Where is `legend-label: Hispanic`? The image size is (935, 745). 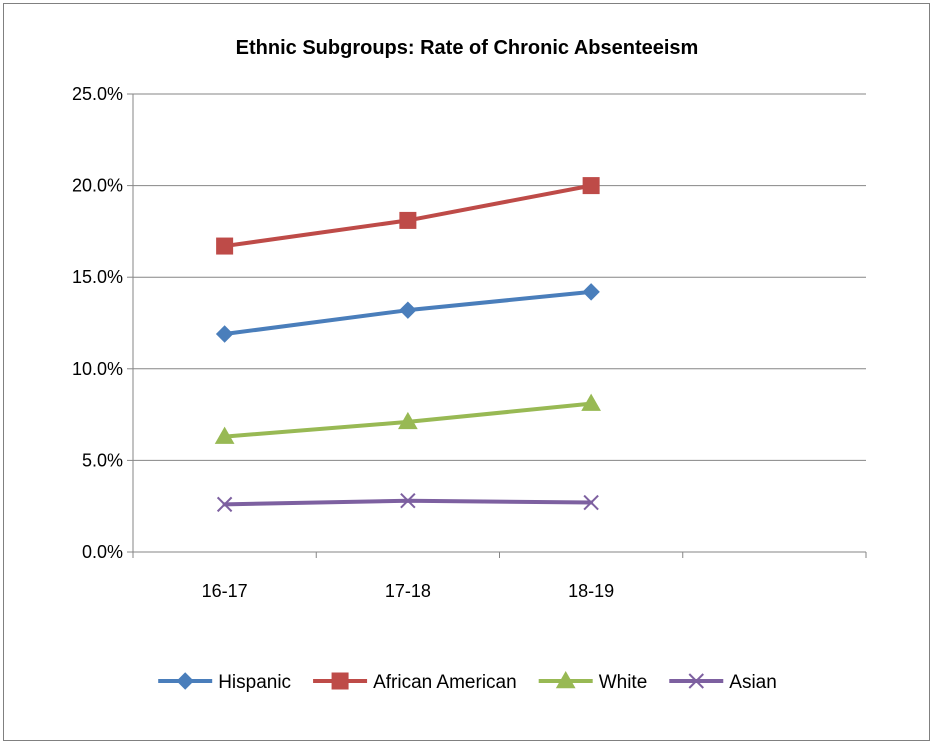 legend-label: Hispanic is located at coordinates (254, 682).